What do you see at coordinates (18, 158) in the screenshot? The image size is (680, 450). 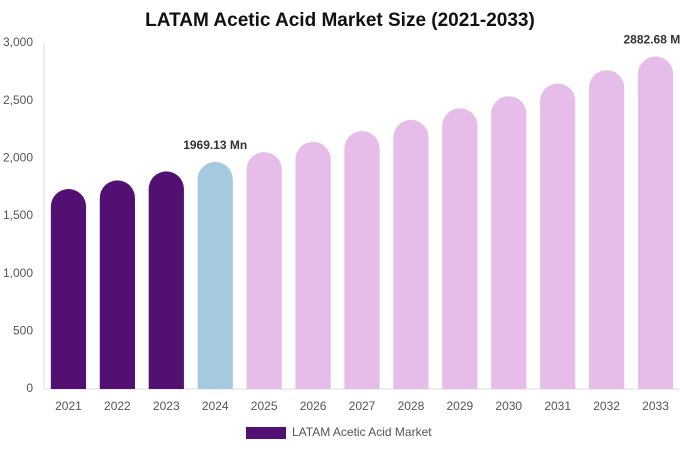 I see `y-tick-label: 2,000` at bounding box center [18, 158].